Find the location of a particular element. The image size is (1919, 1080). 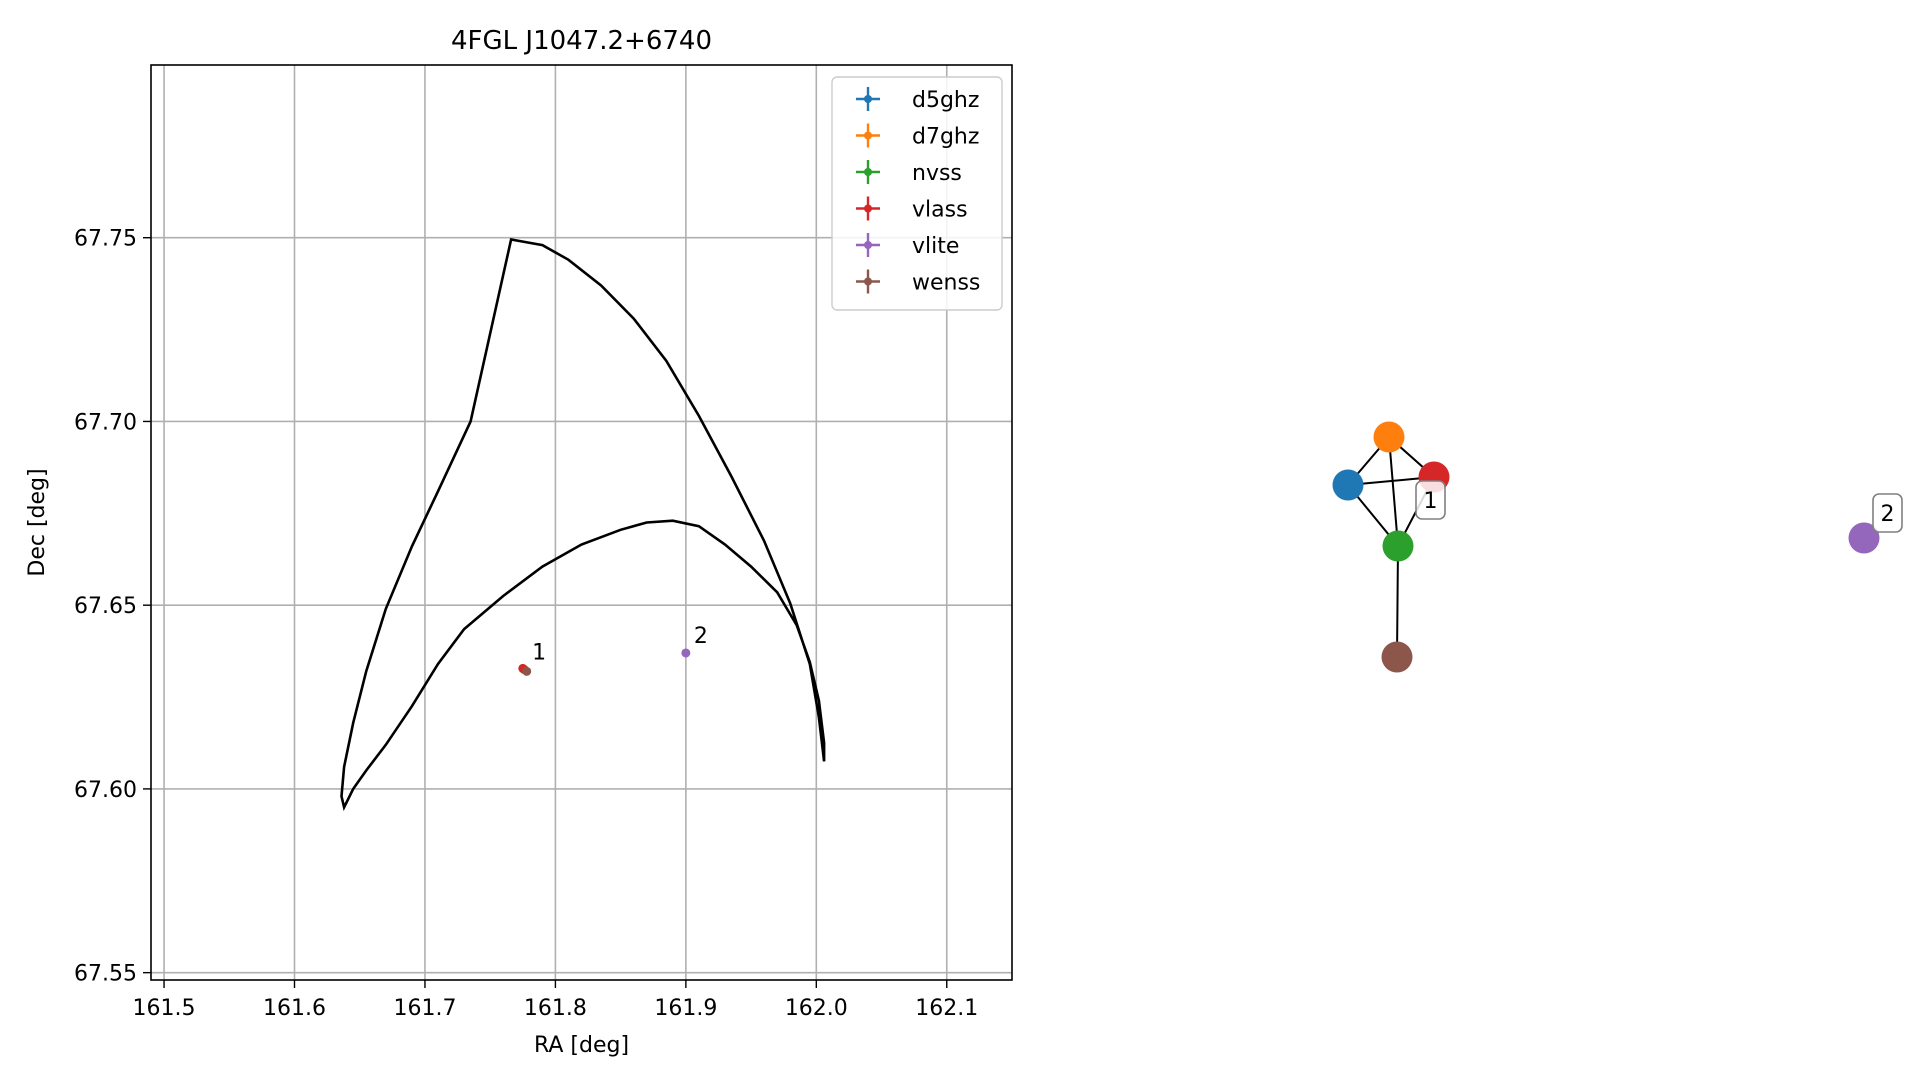

y-tick-label: 67.65 is located at coordinates (105, 606).